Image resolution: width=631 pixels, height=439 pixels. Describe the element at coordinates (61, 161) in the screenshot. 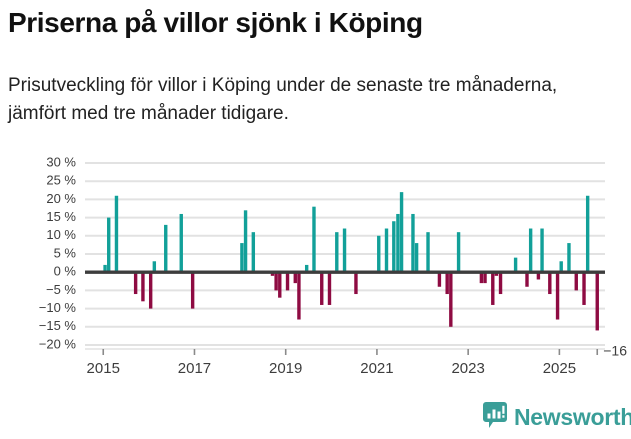

I see `y-tick-label: 30 %` at that location.